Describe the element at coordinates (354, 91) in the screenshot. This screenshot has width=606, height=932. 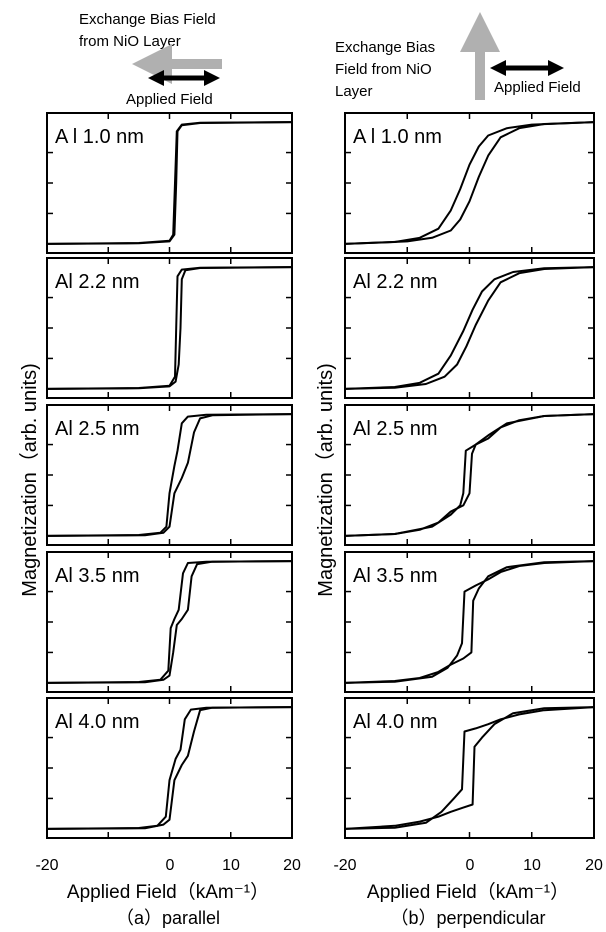
I see `bias-label-line3: Layer` at that location.